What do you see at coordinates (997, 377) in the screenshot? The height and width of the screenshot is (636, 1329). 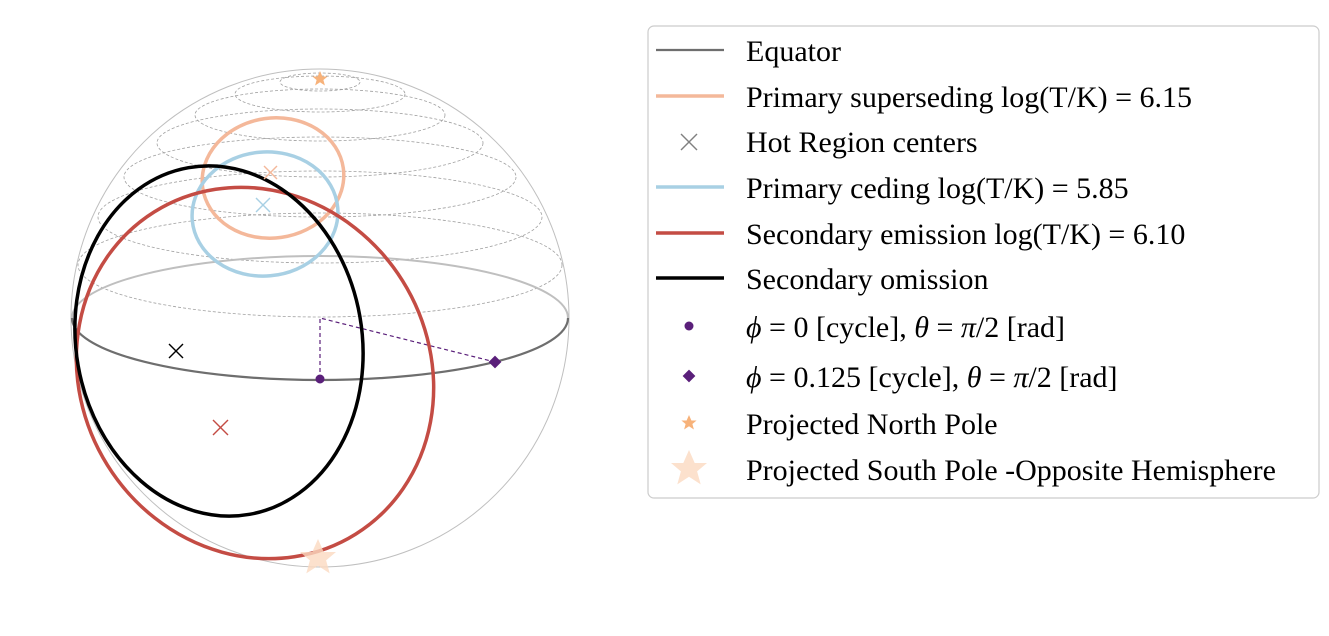 I see `legend-label-phi-0125-eq: =` at bounding box center [997, 377].